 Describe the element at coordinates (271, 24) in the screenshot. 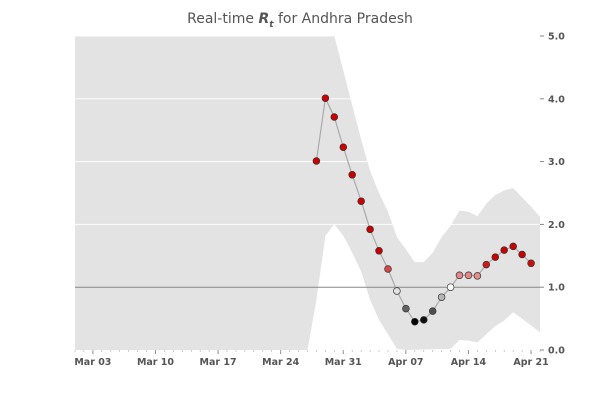

I see `chart-title-subscript: t` at that location.